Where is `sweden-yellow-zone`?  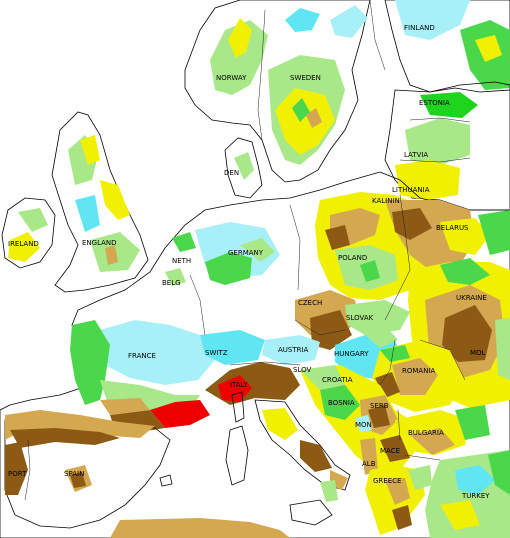
sweden-yellow-zone is located at coordinates (305, 121).